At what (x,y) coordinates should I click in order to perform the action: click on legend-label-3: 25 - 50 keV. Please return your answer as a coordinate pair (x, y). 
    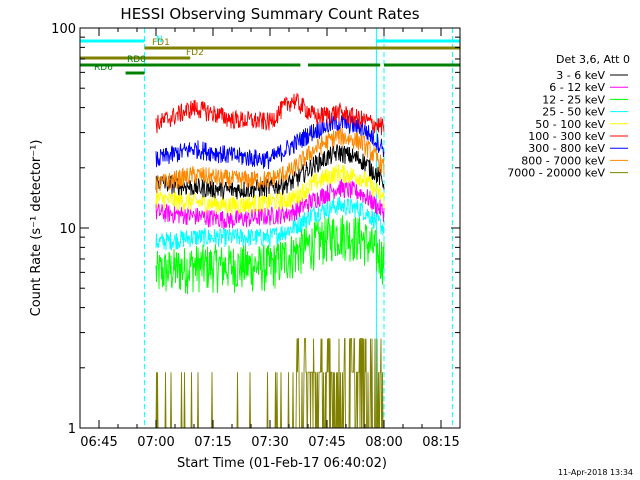
    Looking at the image, I should click on (573, 112).